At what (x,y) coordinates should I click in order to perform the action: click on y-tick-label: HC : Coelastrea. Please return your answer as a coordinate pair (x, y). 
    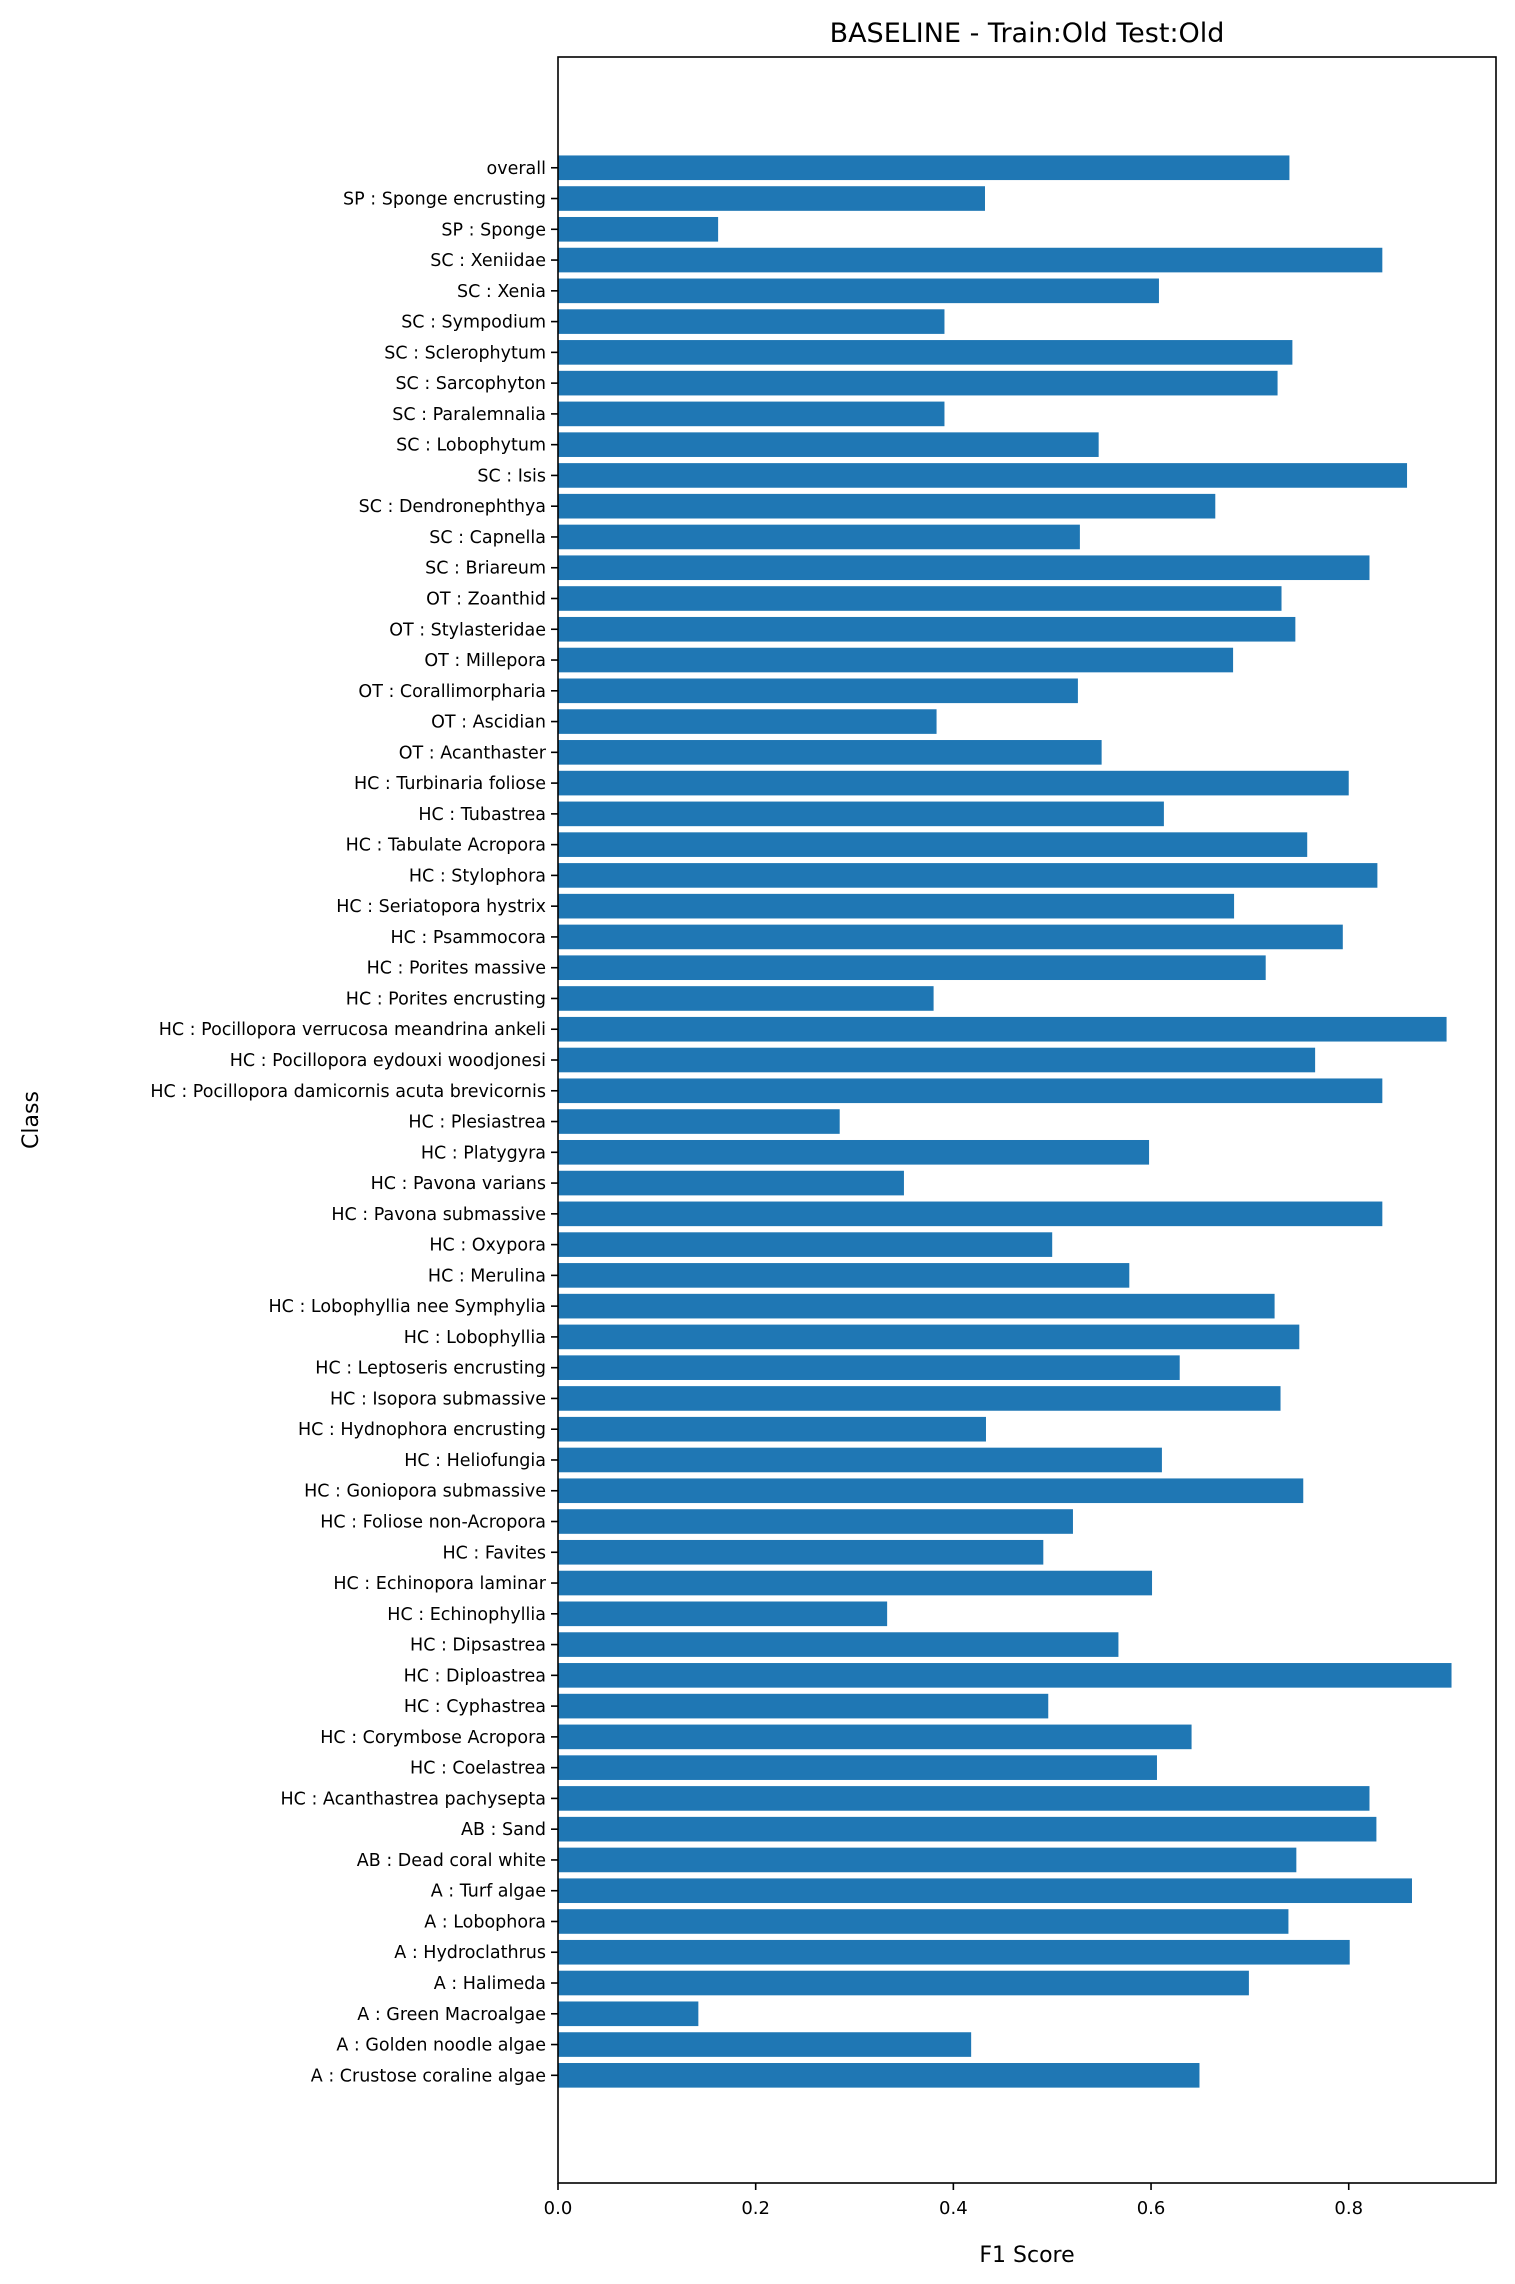
    Looking at the image, I should click on (478, 1769).